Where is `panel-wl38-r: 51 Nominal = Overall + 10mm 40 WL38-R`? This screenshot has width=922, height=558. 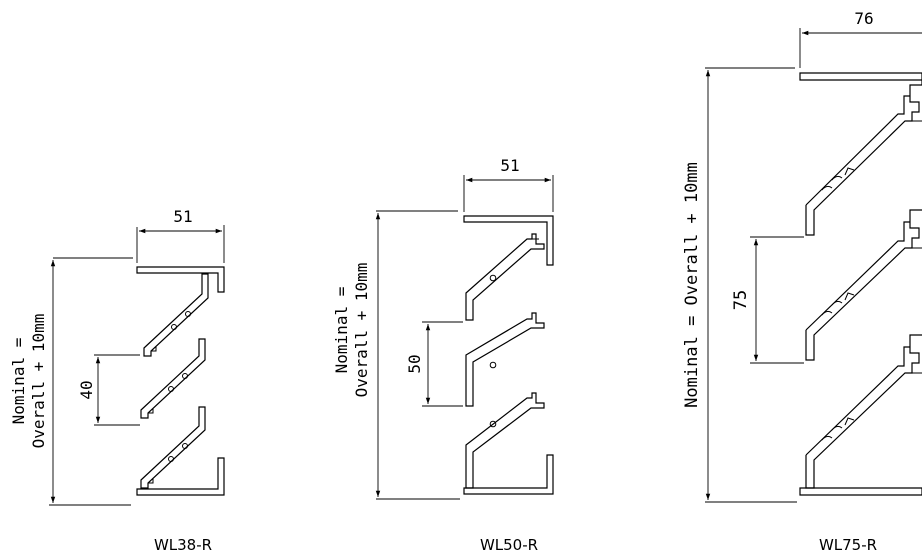
panel-wl38-r: 51 Nominal = Overall + 10mm 40 WL38-R is located at coordinates (117, 380).